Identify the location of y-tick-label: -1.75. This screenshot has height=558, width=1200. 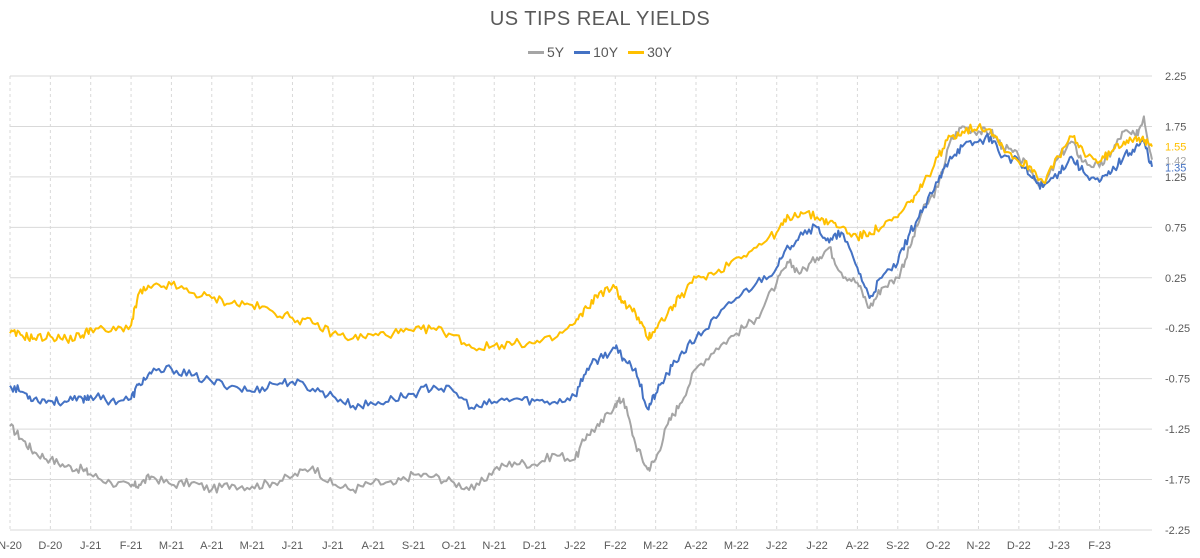
(1177, 481).